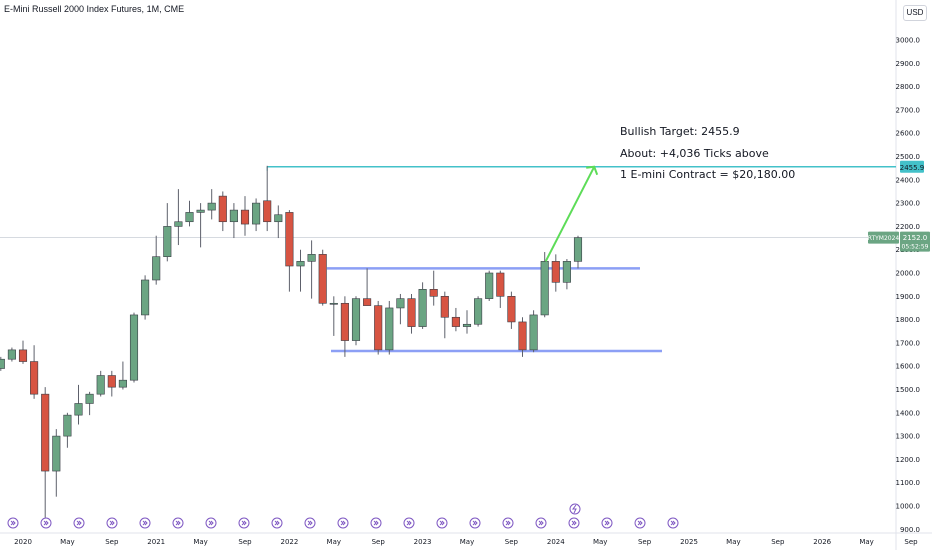  Describe the element at coordinates (915, 13) in the screenshot. I see `currency-button: USD` at that location.